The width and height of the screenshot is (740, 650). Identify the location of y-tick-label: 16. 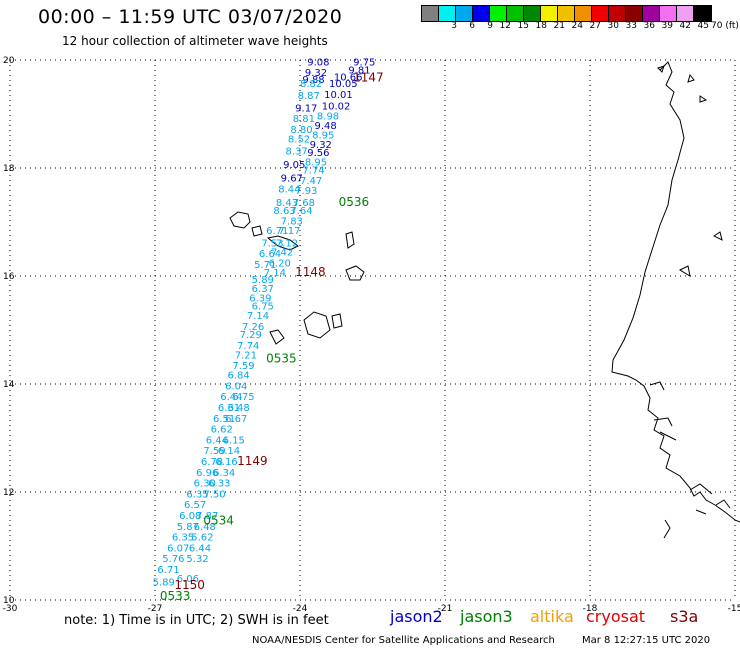
(9, 277).